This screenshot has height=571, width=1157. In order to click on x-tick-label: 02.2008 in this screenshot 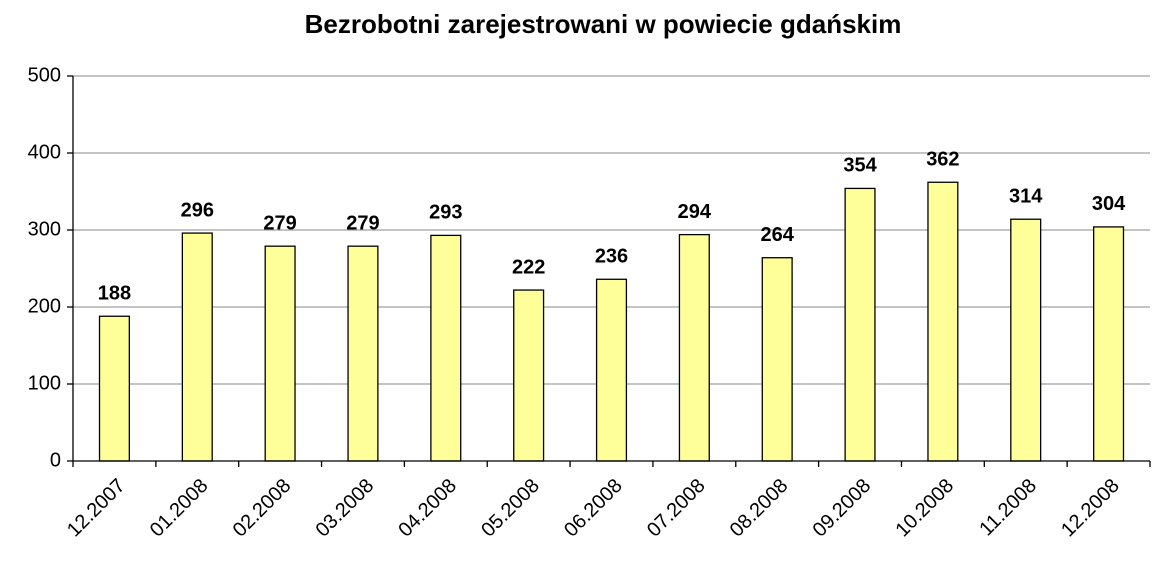, I will do `click(262, 508)`.